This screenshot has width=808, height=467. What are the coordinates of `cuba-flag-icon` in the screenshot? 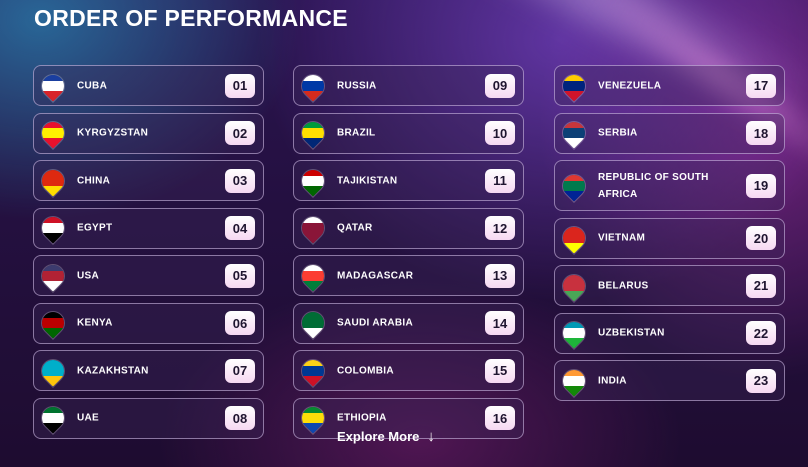 It's located at (52, 85).